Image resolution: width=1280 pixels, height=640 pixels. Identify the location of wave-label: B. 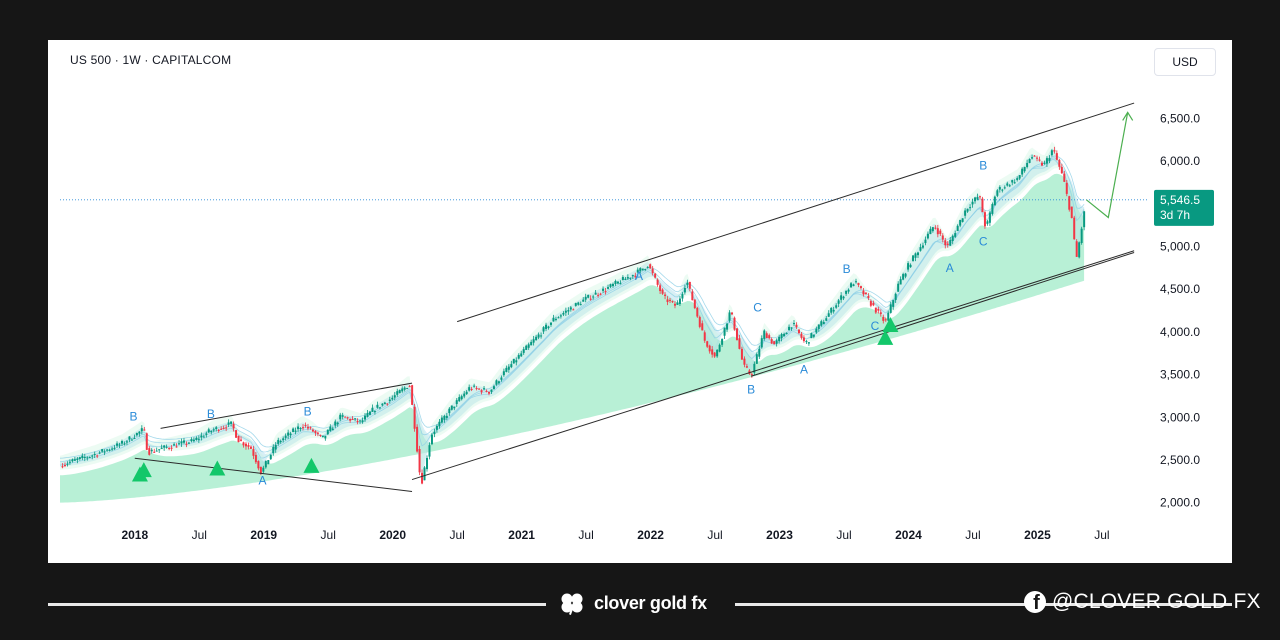
(133, 417).